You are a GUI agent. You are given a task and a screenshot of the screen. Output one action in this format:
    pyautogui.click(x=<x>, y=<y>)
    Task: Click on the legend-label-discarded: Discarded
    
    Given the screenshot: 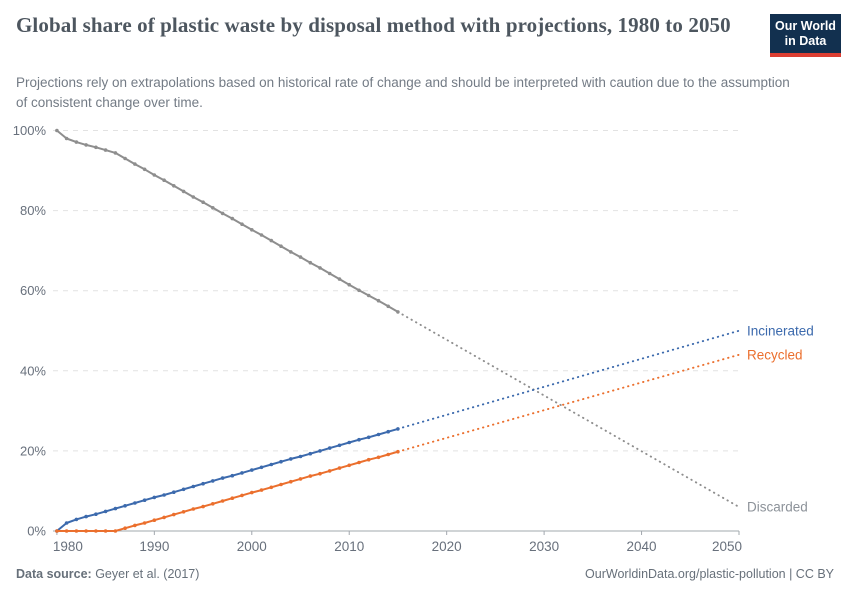 What is the action you would take?
    pyautogui.click(x=777, y=506)
    